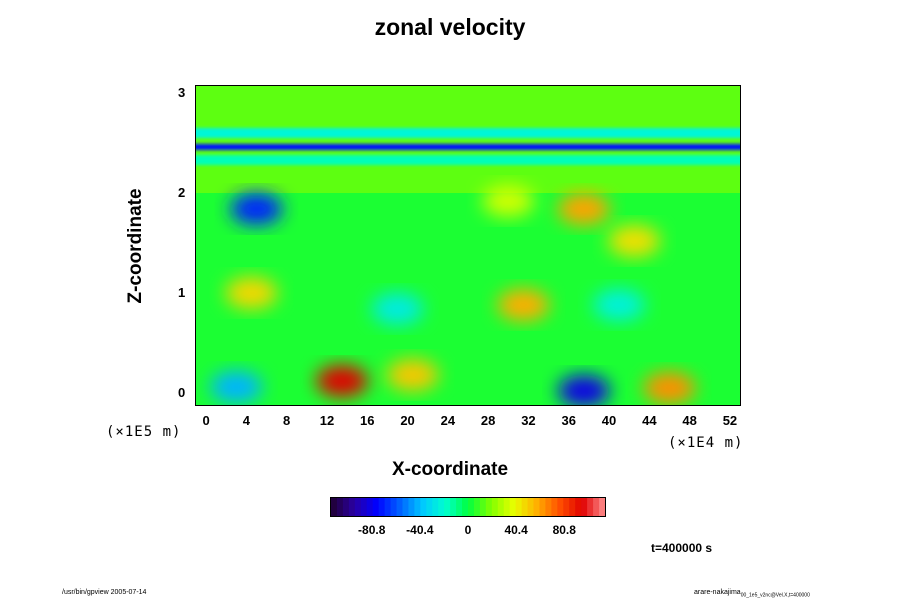 This screenshot has width=900, height=600. I want to click on footer-command: /usr/bin/gpview 2005-07-14, so click(104, 592).